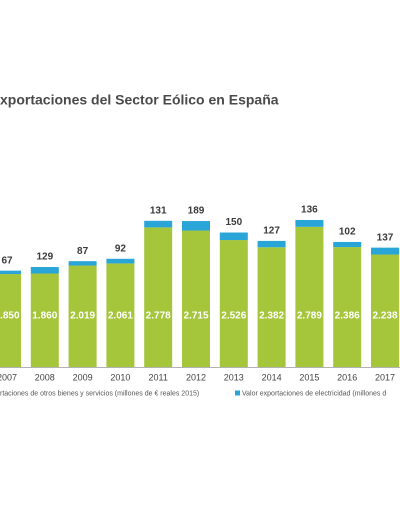 This screenshot has width=400, height=516. Describe the element at coordinates (271, 231) in the screenshot. I see `value-label: 127` at that location.